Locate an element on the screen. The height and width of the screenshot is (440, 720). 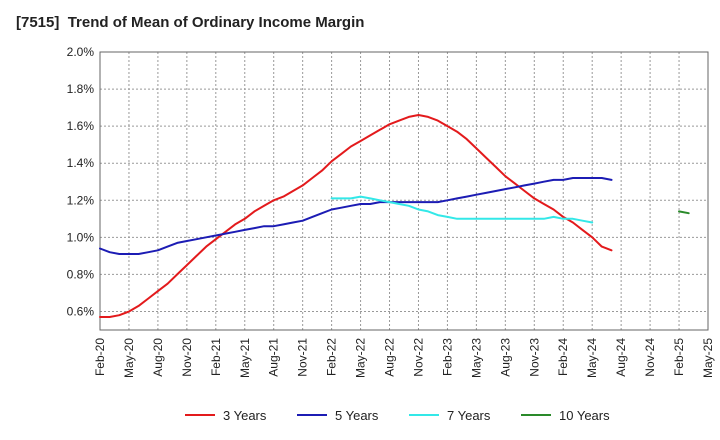
y-tick-label: 1.0% is located at coordinates (81, 237).